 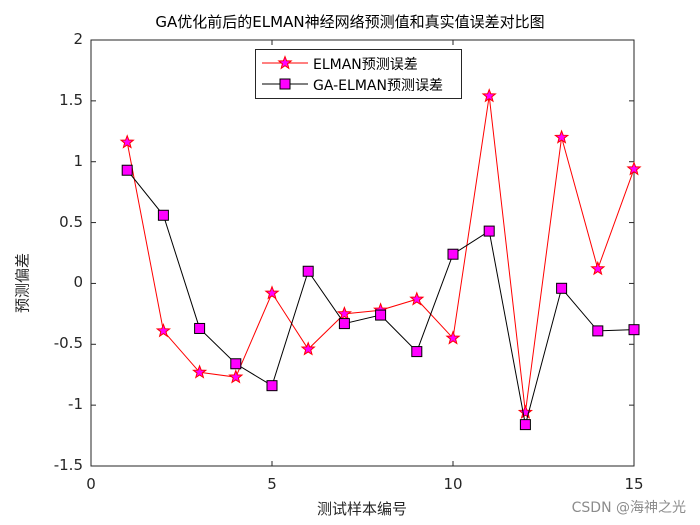 What do you see at coordinates (78, 160) in the screenshot?
I see `tick-label: 1` at bounding box center [78, 160].